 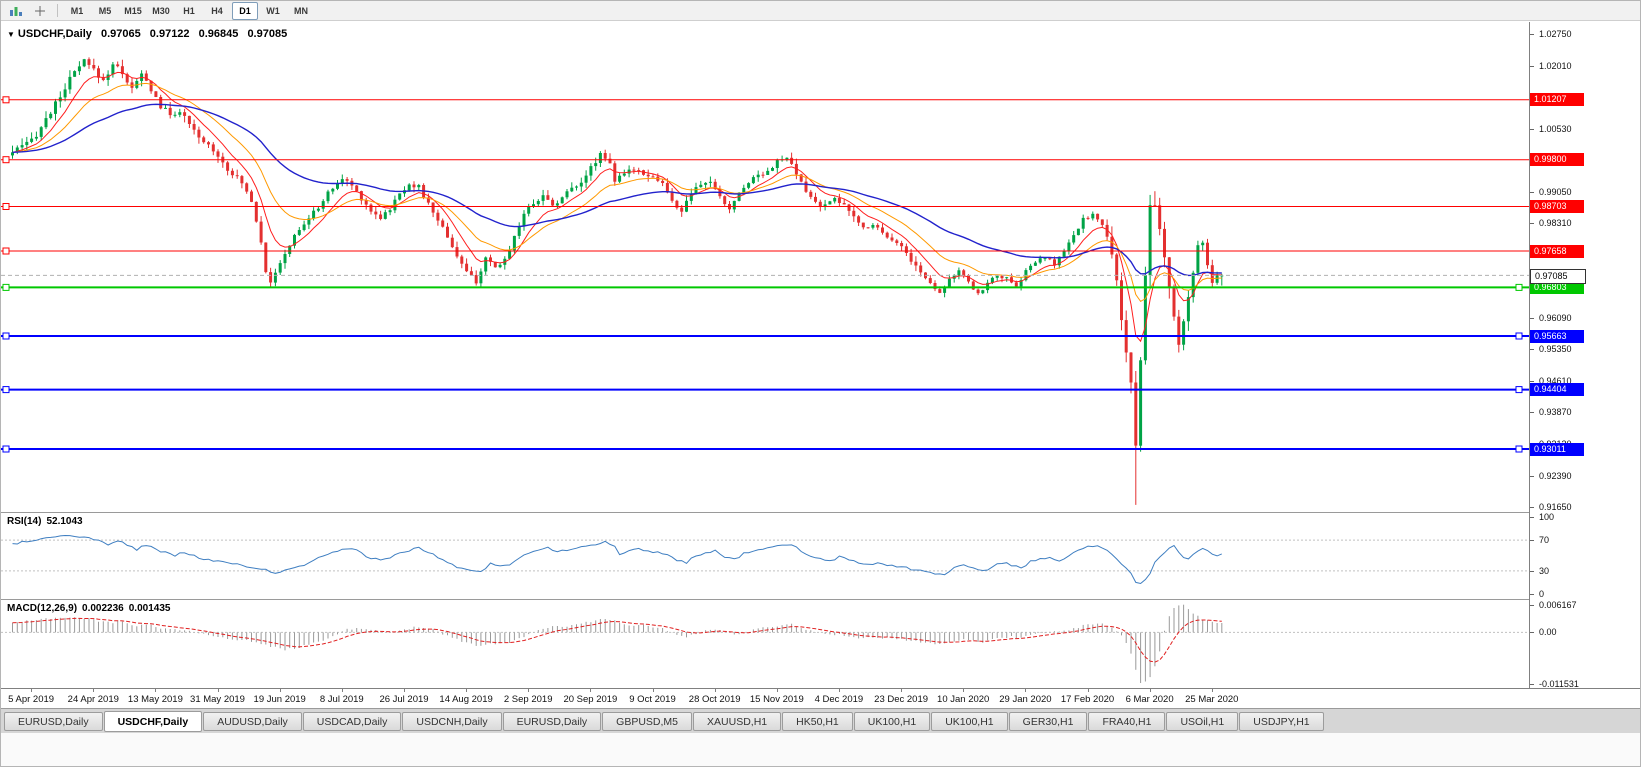 What do you see at coordinates (617, 643) in the screenshot?
I see `macd-histogram` at bounding box center [617, 643].